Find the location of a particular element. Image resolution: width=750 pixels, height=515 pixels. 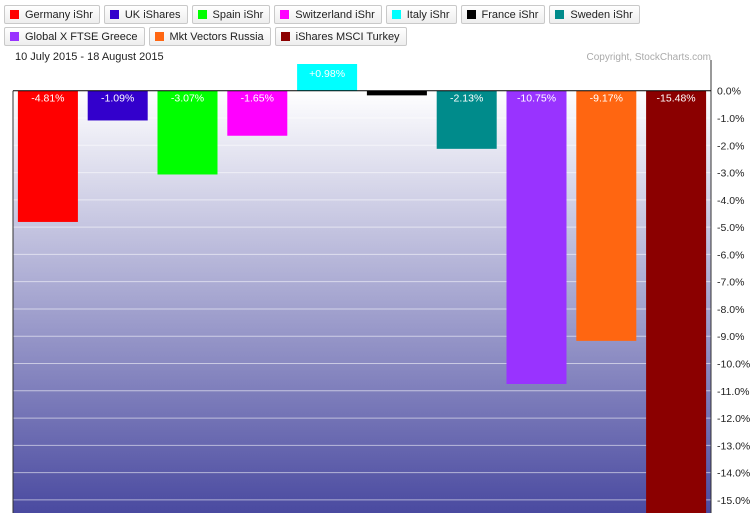

y-tick-label: -2.0% is located at coordinates (730, 146).